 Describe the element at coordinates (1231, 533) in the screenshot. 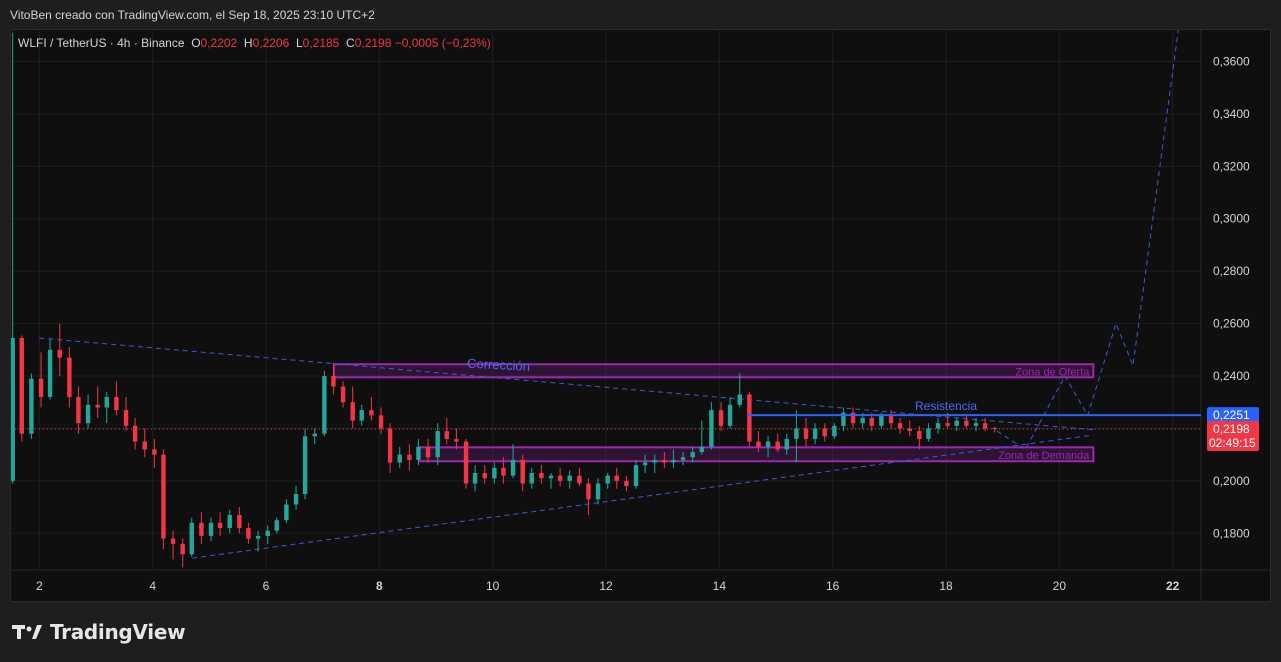

I see `y-tick-label: 0,1800` at that location.